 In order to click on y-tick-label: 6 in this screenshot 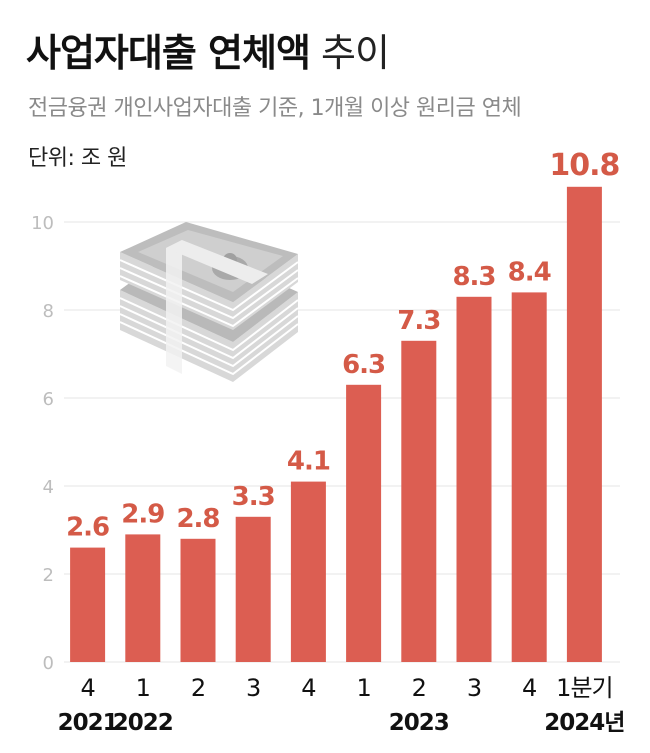, I will do `click(48, 399)`.